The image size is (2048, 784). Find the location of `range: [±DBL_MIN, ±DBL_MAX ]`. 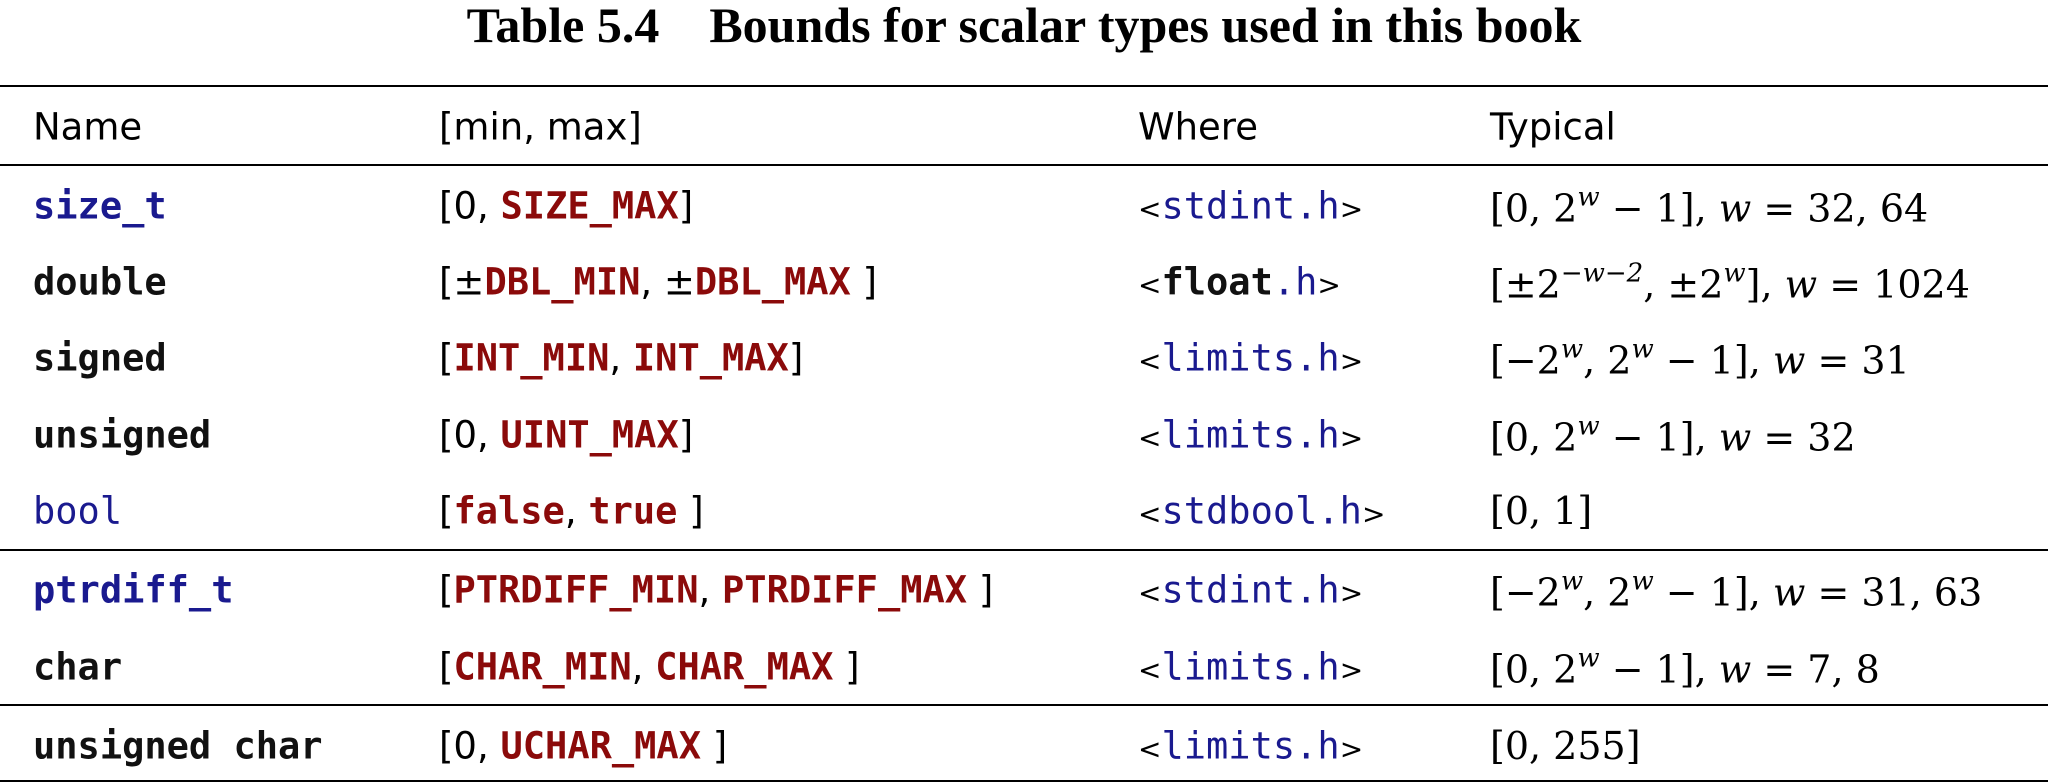

range: [±DBL_MIN, ±DBL_MAX ] is located at coordinates (658, 282).